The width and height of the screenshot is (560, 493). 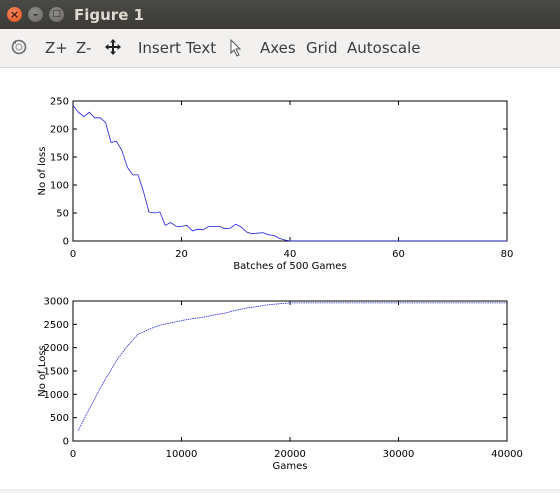 What do you see at coordinates (56, 302) in the screenshot?
I see `y-tick-label: 3000` at bounding box center [56, 302].